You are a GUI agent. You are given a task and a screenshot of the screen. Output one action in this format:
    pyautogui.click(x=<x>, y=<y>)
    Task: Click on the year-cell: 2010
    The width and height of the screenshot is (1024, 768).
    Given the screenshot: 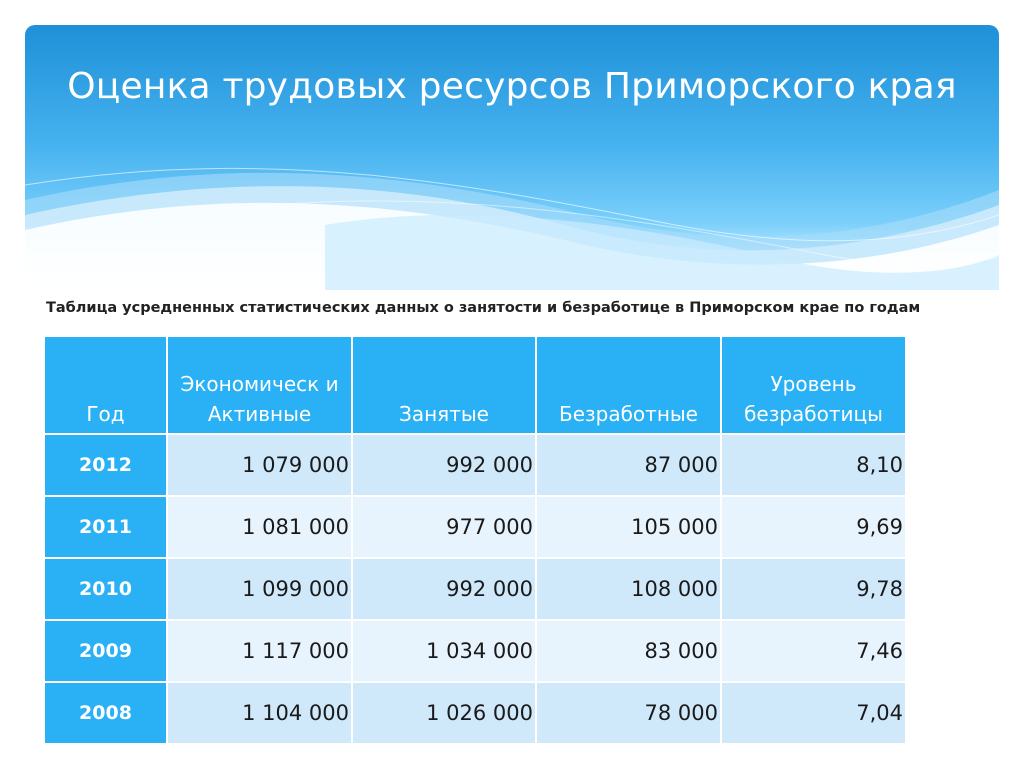 What is the action you would take?
    pyautogui.click(x=106, y=588)
    